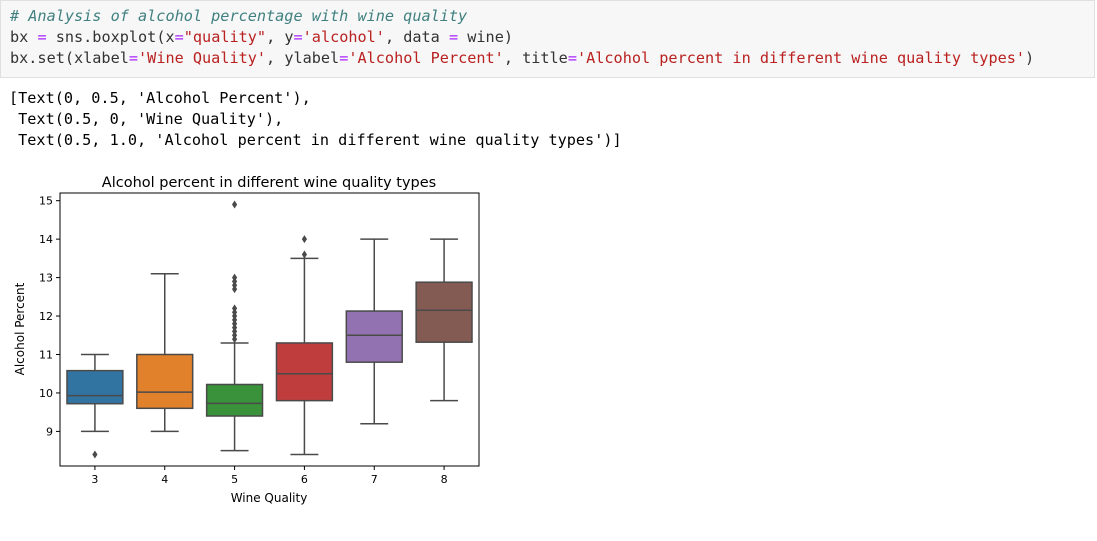 Image resolution: width=1097 pixels, height=541 pixels. Describe the element at coordinates (374, 479) in the screenshot. I see `x-tick-label: 7` at that location.